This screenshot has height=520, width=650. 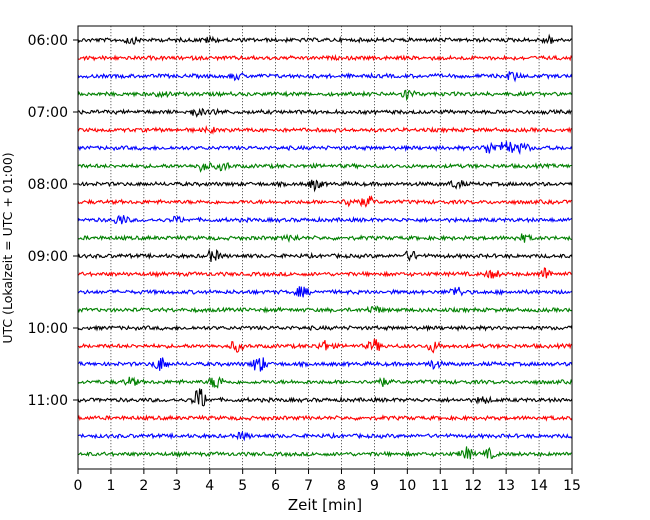 What do you see at coordinates (48, 113) in the screenshot?
I see `y-tick-label: 07:00` at bounding box center [48, 113].